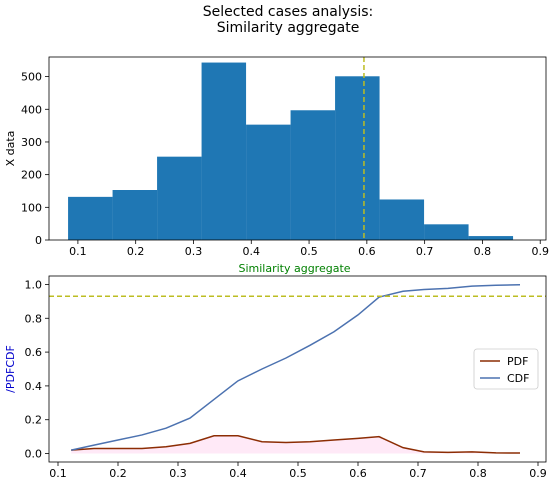 The height and width of the screenshot is (484, 550). I want to click on figure-title-line2: Similarity aggregate, so click(288, 28).